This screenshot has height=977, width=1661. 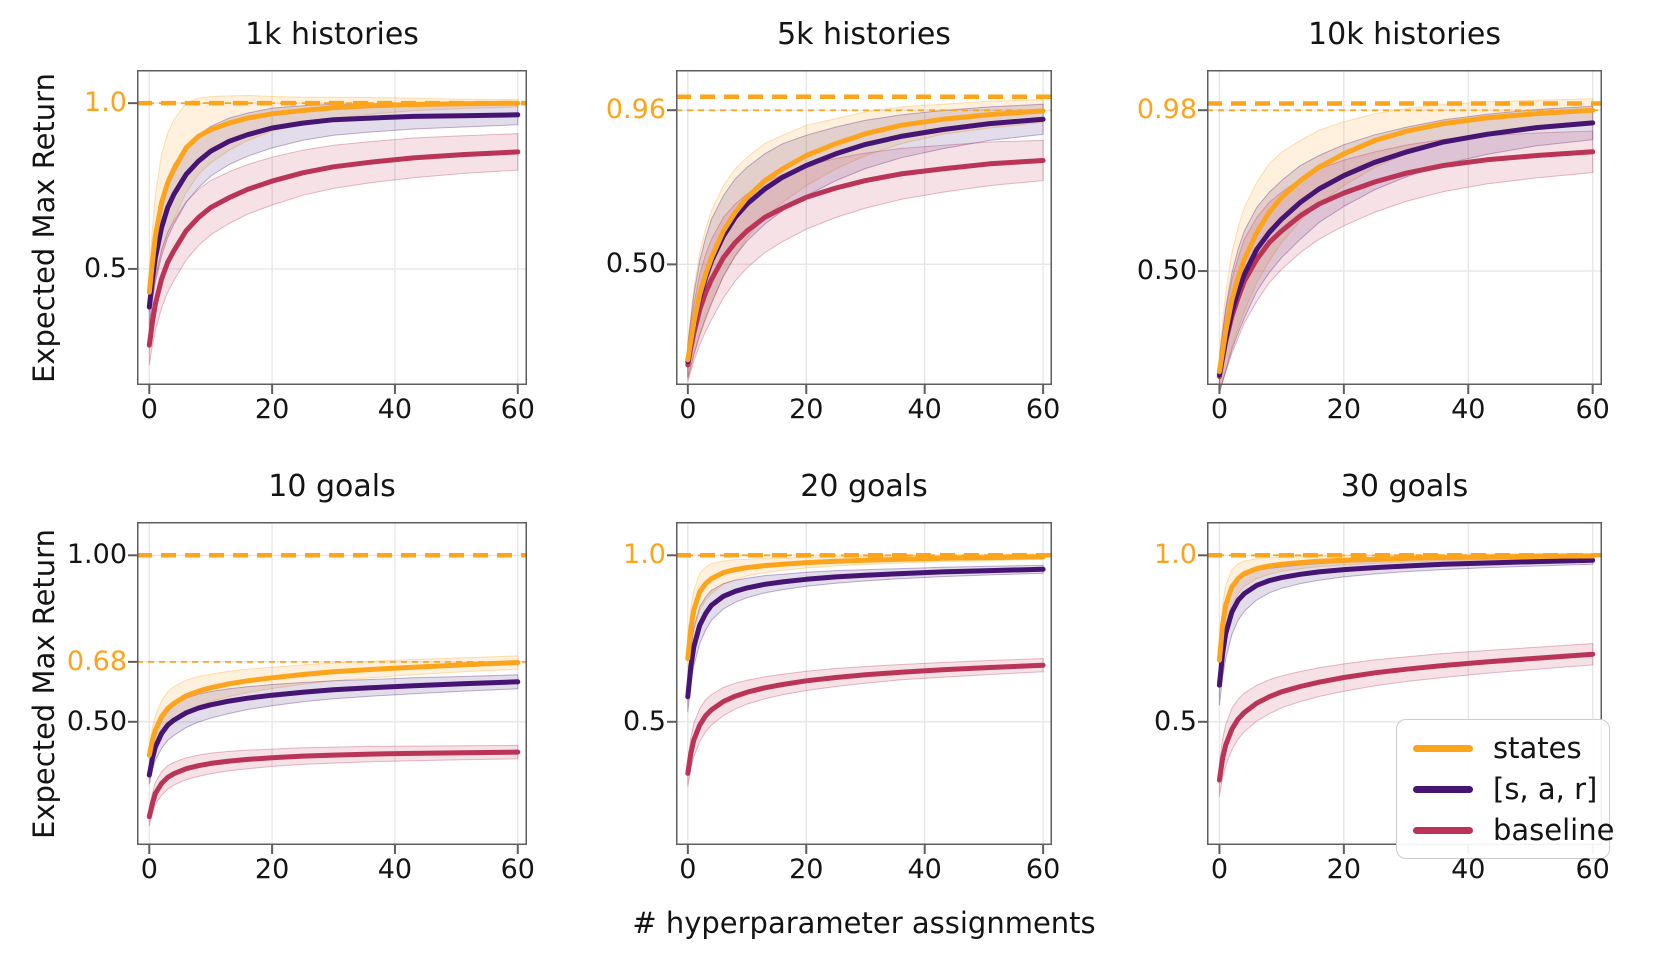 What do you see at coordinates (1537, 748) in the screenshot?
I see `legend-label: states` at bounding box center [1537, 748].